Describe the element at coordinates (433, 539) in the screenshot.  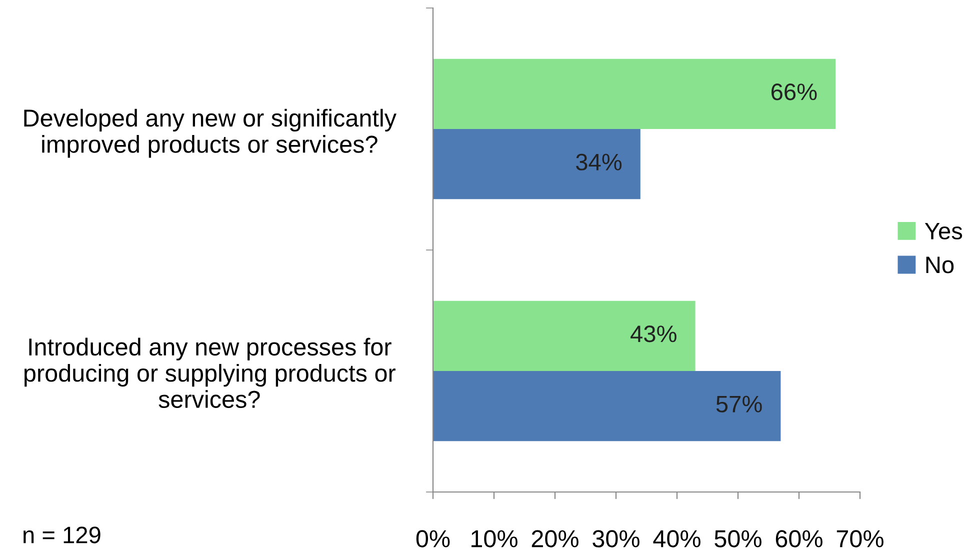
I see `x-tick-label: 0%` at that location.